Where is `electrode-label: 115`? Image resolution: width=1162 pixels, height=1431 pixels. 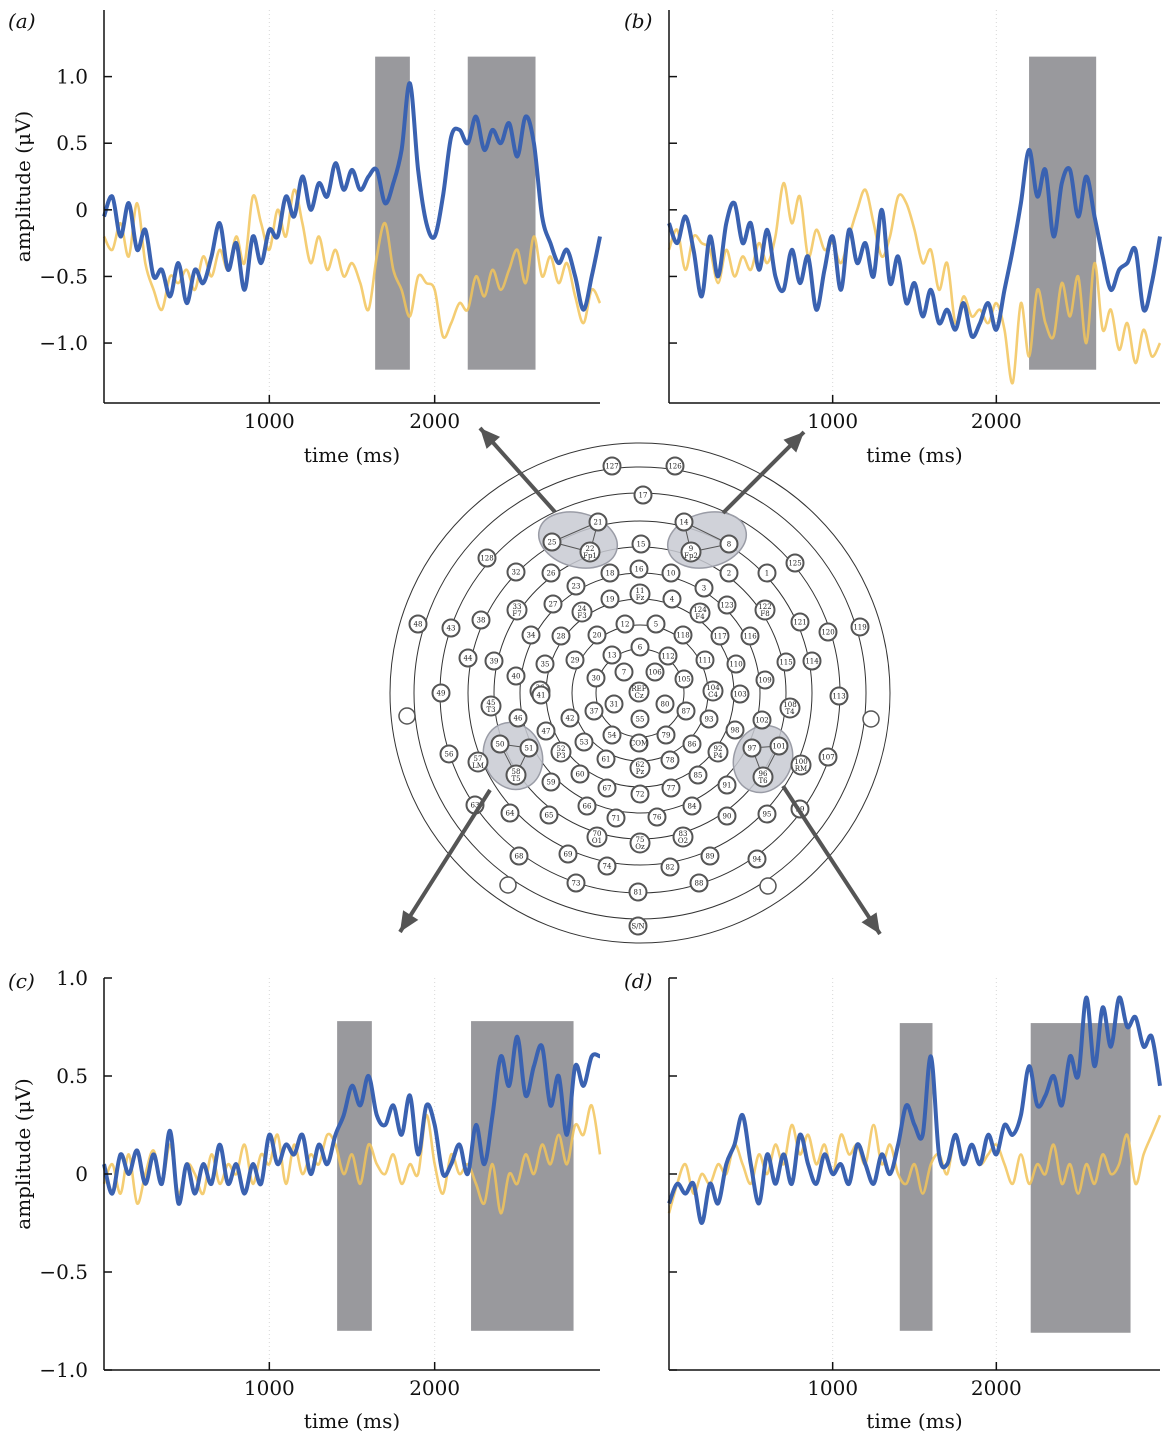
electrode-label: 115 is located at coordinates (785, 663).